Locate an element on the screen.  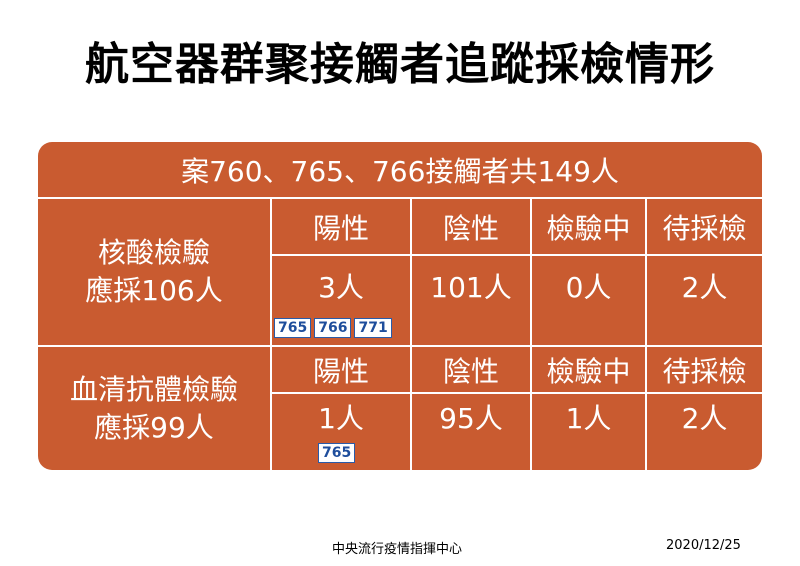
page-title: 航空器群聚接觸者追蹤採檢情形 is located at coordinates (400, 64).